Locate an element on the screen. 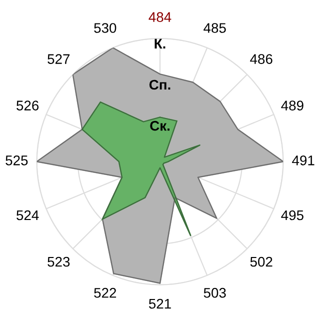 Image resolution: width=320 pixels, height=320 pixels. spoke-label: 485 is located at coordinates (215, 28).